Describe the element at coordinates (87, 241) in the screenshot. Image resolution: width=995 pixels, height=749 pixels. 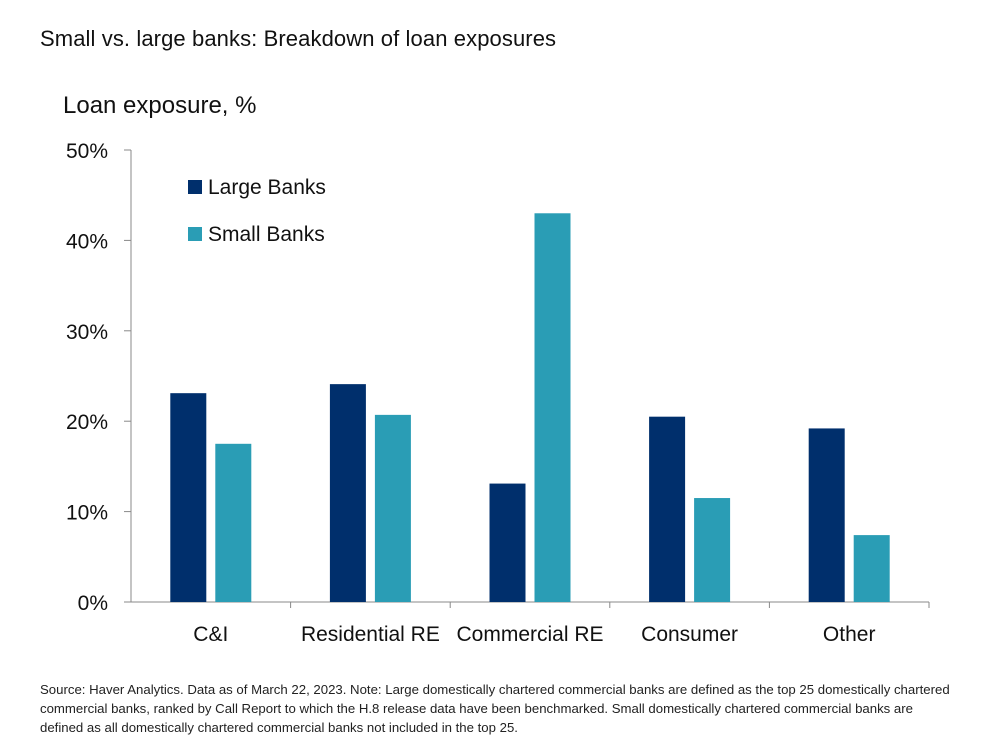
I see `y-tick-label: 40%` at that location.